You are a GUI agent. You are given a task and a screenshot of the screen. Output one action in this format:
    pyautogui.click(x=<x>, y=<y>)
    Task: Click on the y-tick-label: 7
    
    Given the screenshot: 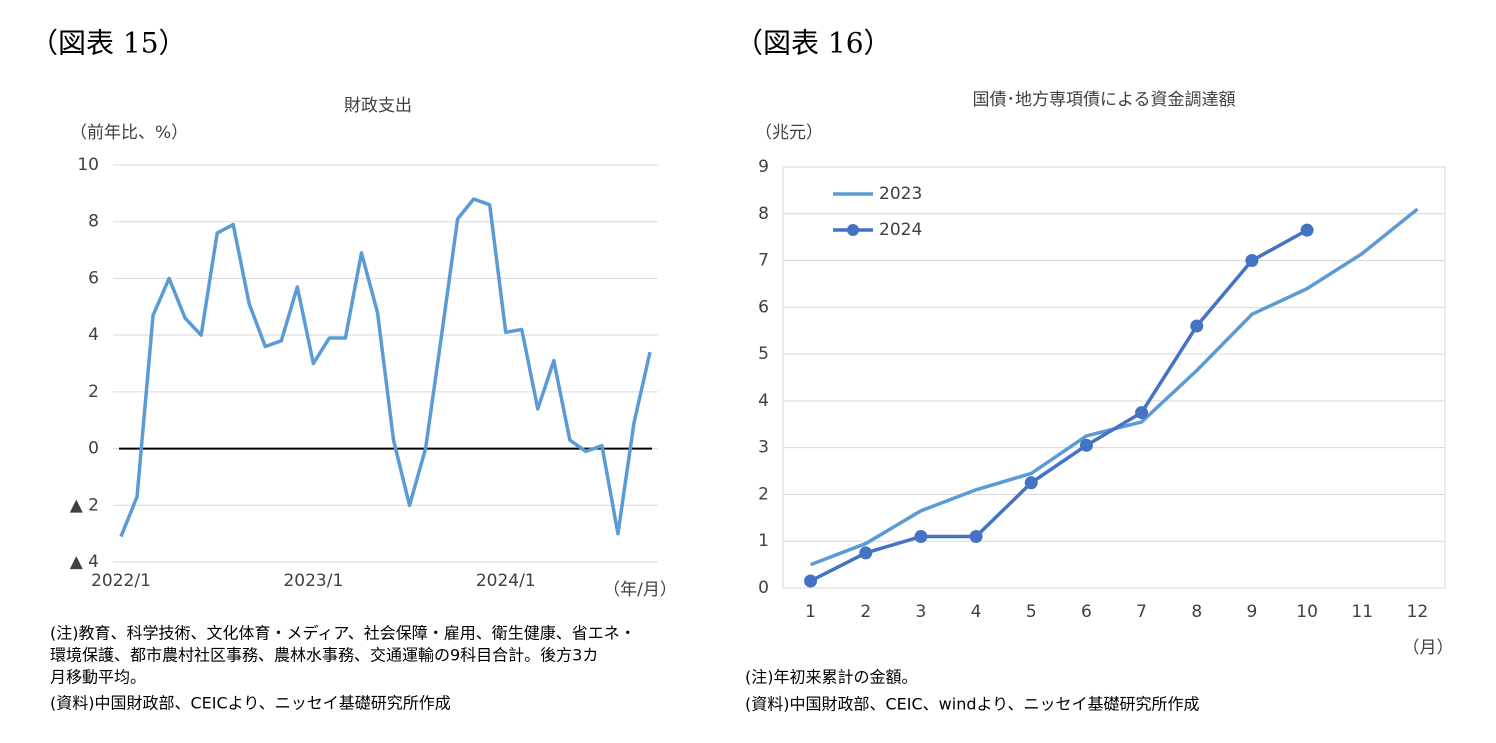 What is the action you would take?
    pyautogui.click(x=763, y=261)
    